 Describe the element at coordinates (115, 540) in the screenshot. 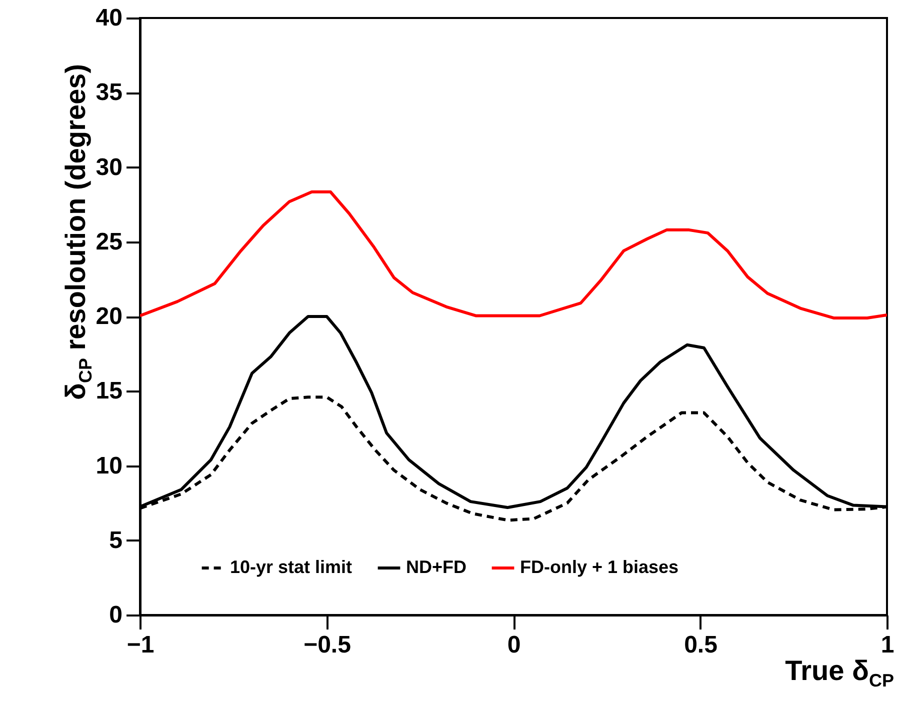

I see `y-tick-label: 5` at that location.